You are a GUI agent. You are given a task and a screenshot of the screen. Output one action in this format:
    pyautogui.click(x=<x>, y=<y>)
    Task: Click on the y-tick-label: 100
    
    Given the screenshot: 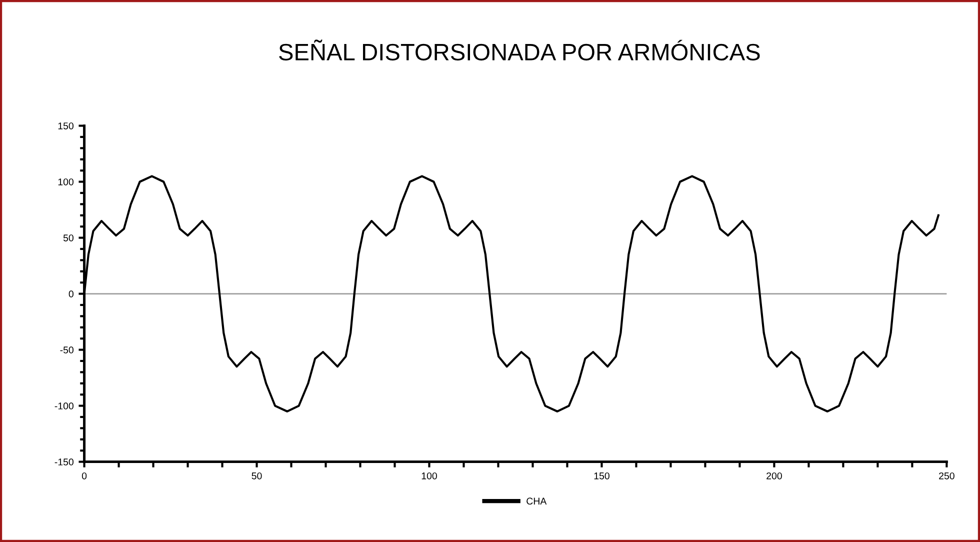 What is the action you would take?
    pyautogui.click(x=66, y=182)
    